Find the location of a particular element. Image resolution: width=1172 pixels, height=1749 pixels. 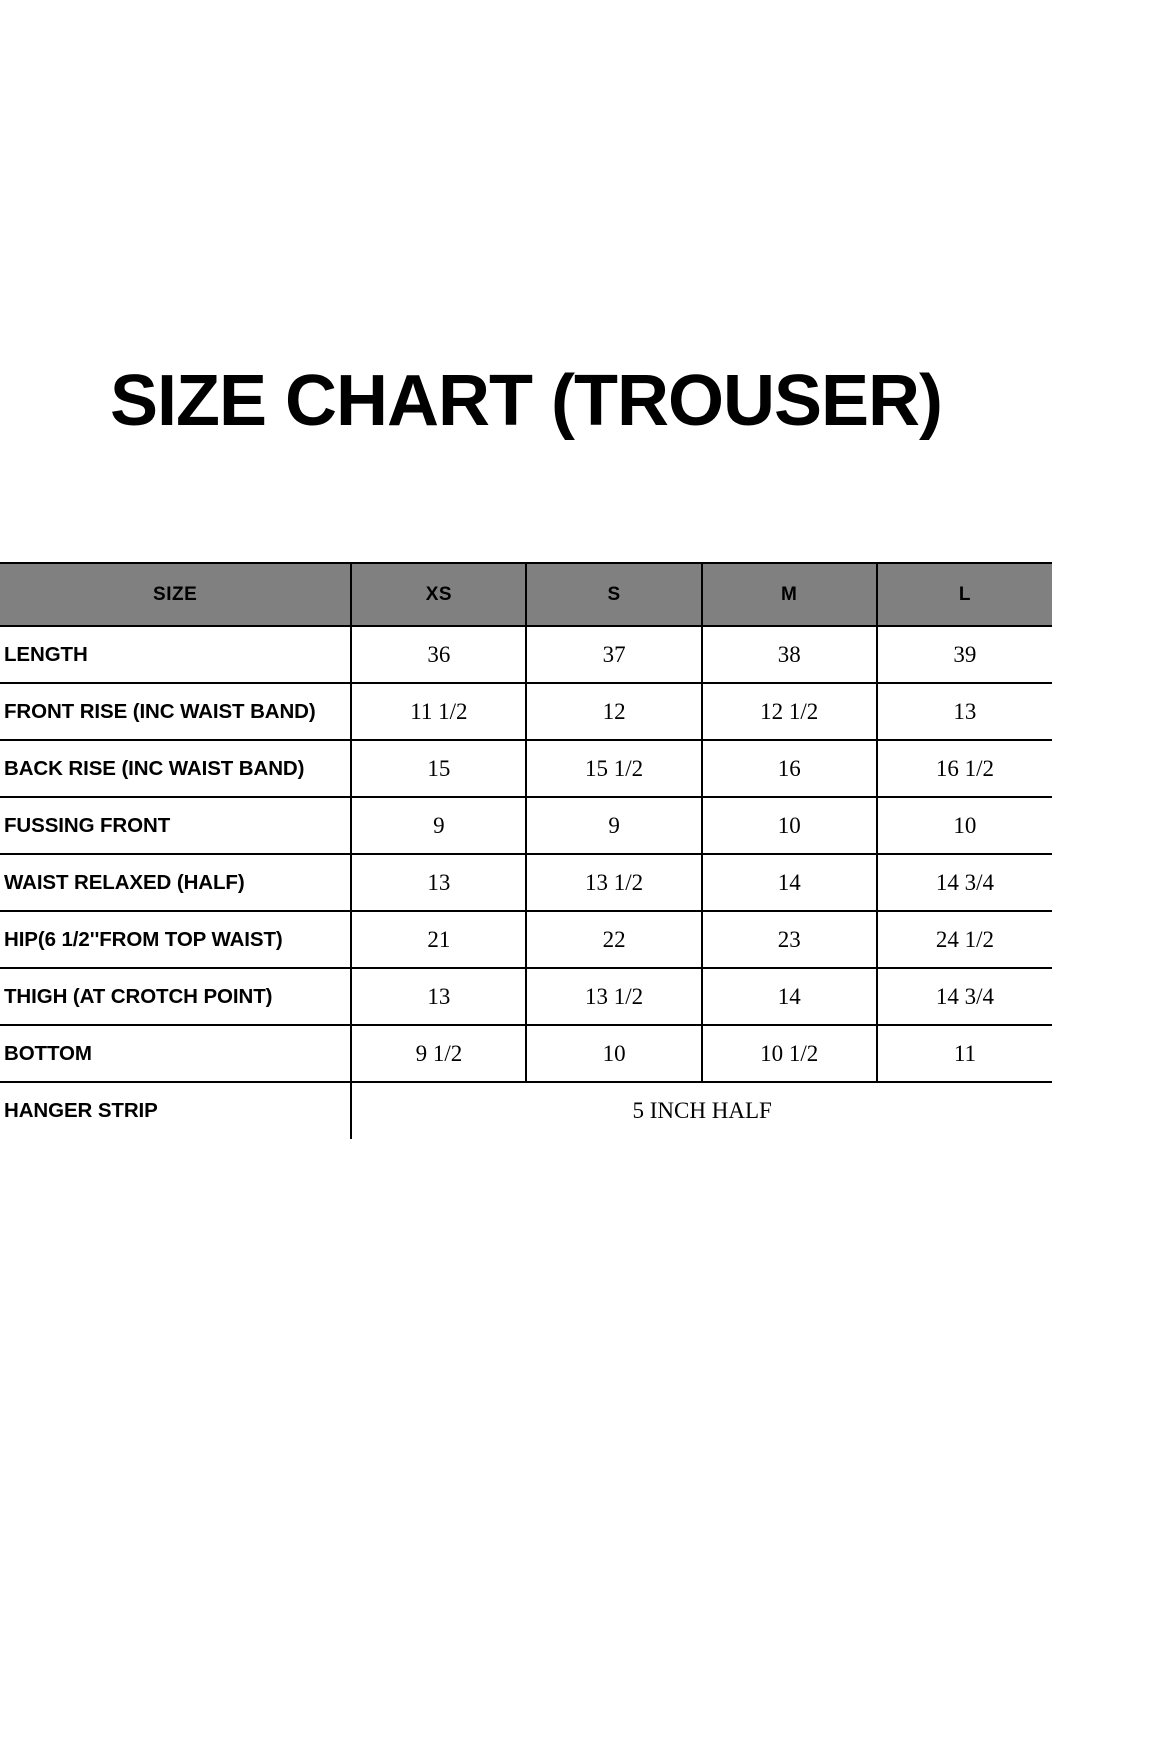

page-title: SIZE CHART (TROUSER) is located at coordinates (526, 401).